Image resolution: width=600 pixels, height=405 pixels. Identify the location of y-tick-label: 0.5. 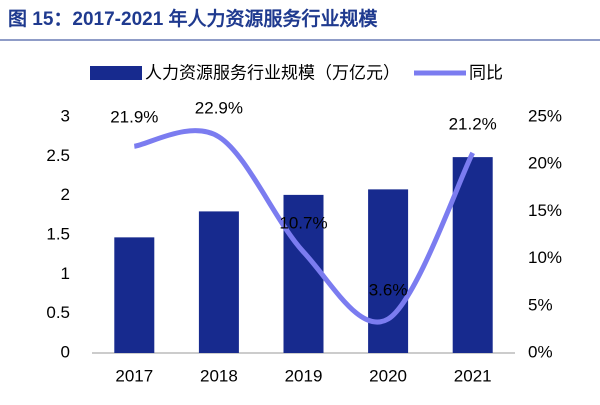
(58, 312).